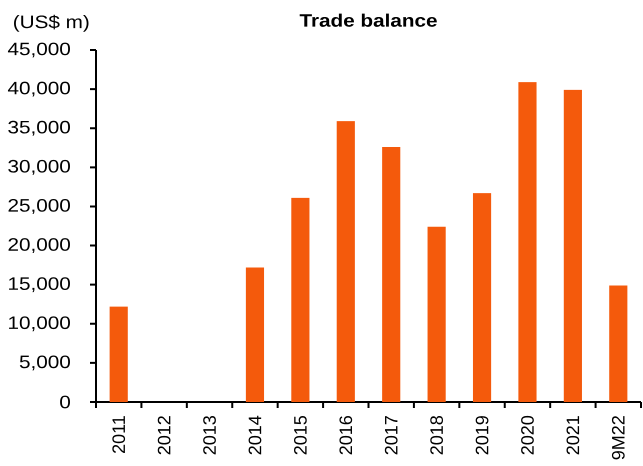  What do you see at coordinates (482, 435) in the screenshot?
I see `x-tick-label: 2019` at bounding box center [482, 435].